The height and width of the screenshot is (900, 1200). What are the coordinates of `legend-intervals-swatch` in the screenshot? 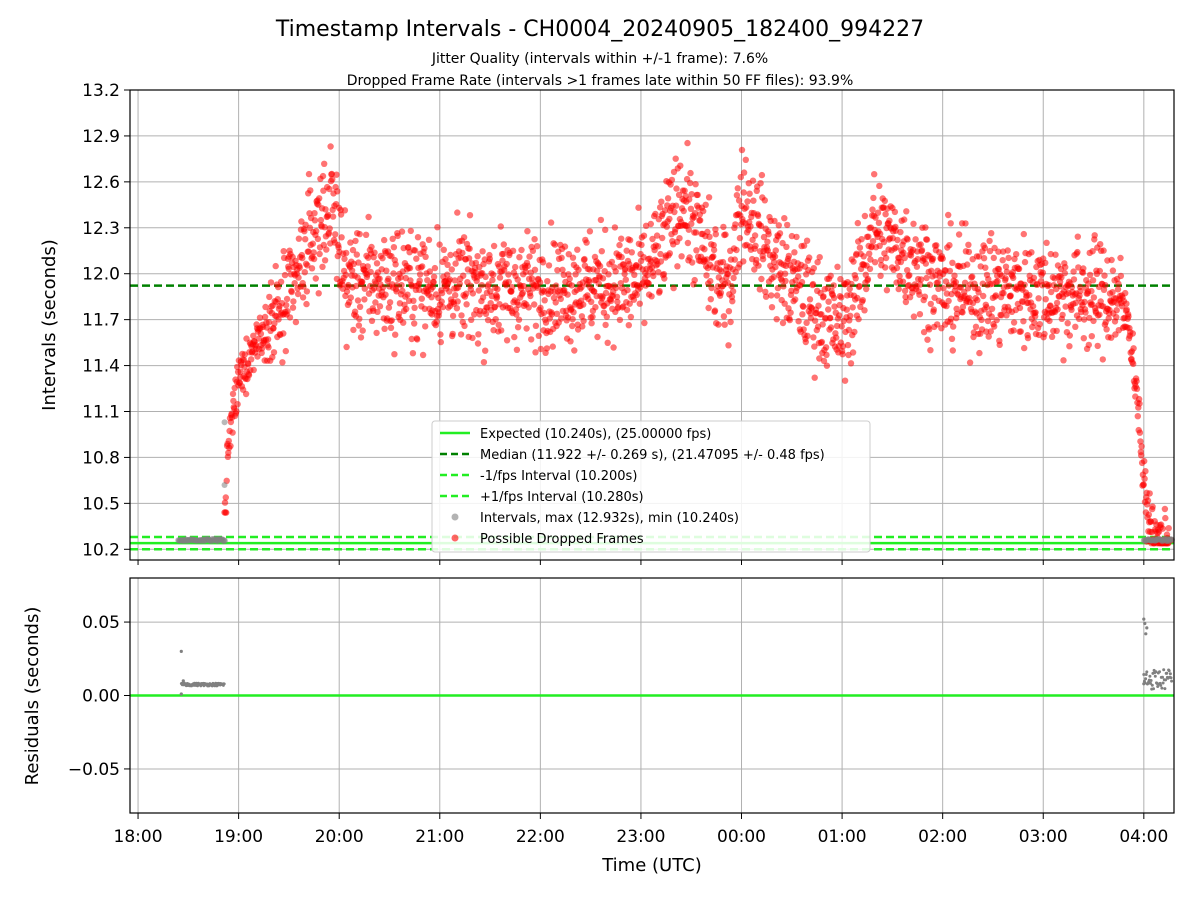 It's located at (455, 517).